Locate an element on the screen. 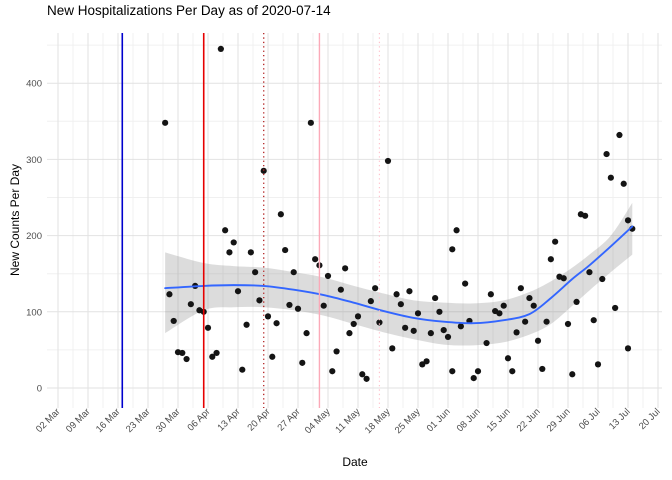  x-tick-label: 08 Jun is located at coordinates (469, 420).